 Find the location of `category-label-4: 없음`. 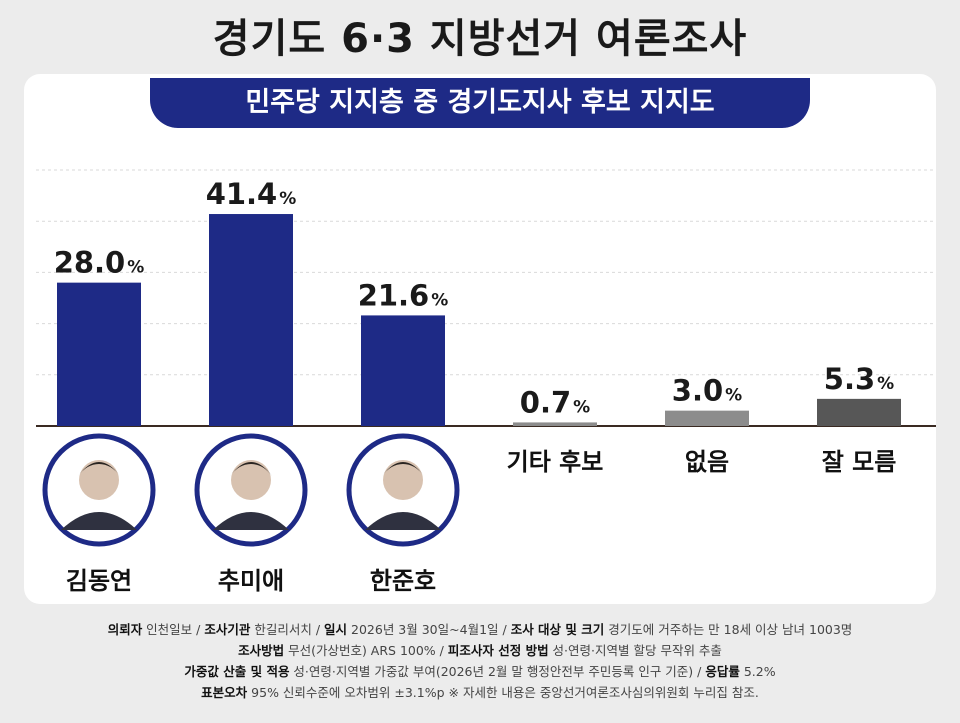

category-label-4: 없음 is located at coordinates (707, 462).